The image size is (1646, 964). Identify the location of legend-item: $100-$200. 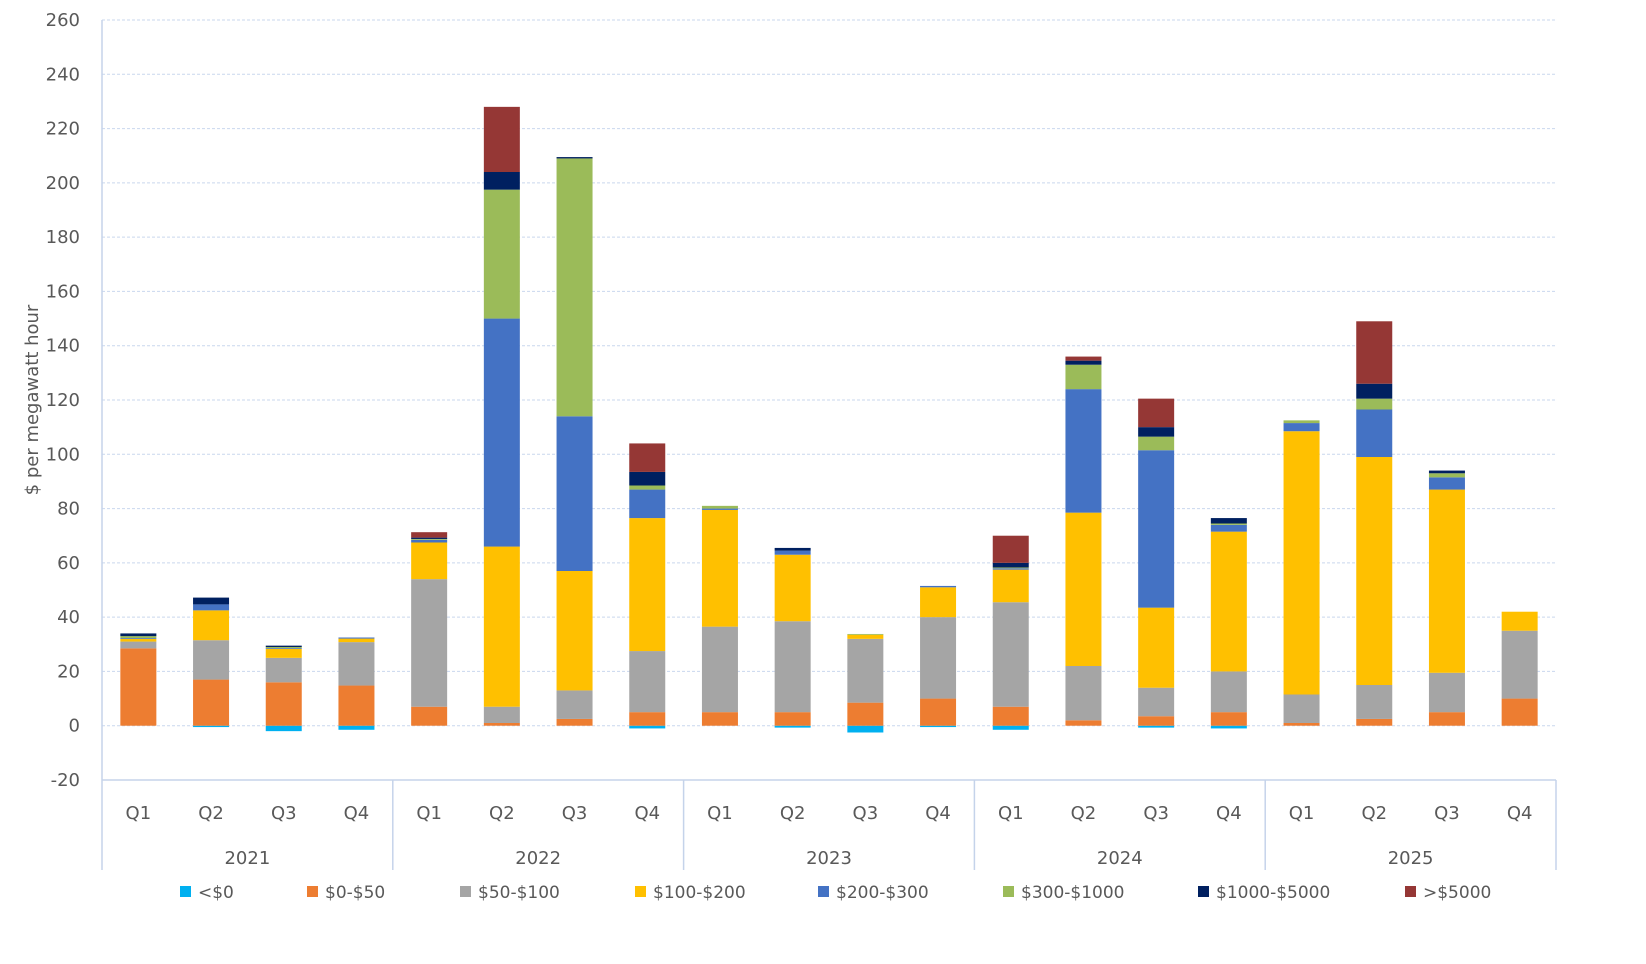
(690, 893).